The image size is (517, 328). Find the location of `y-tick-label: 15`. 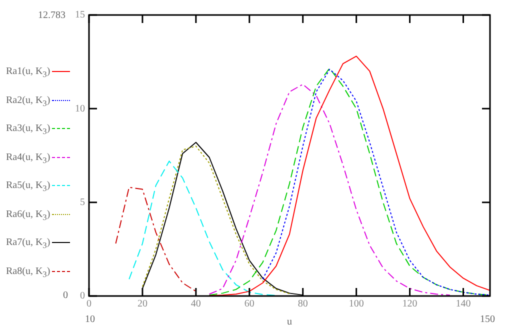

y-tick-label: 15 is located at coordinates (80, 15).